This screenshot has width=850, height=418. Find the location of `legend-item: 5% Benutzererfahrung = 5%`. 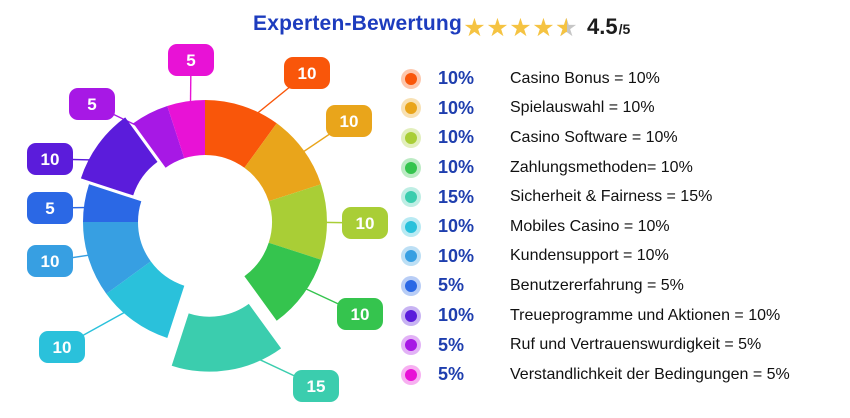

legend-item: 5% Benutzererfahrung = 5% is located at coordinates (595, 286).